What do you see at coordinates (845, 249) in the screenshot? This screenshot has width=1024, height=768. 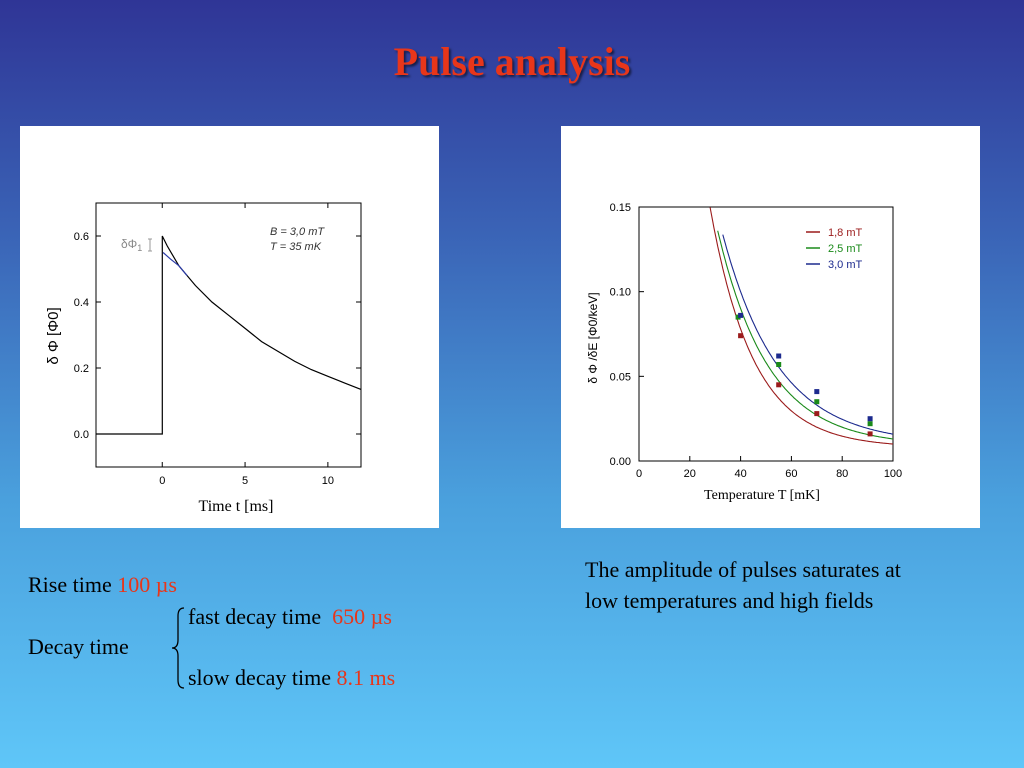 I see `right-legend-label: 2,5 mT` at bounding box center [845, 249].